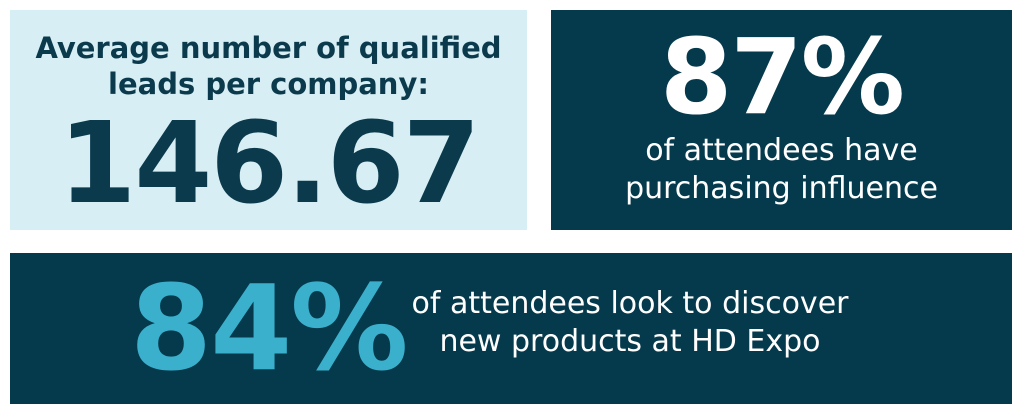 Image resolution: width=1024 pixels, height=414 pixels. What do you see at coordinates (268, 48) in the screenshot?
I see `heading-line: Average number of qualified` at bounding box center [268, 48].